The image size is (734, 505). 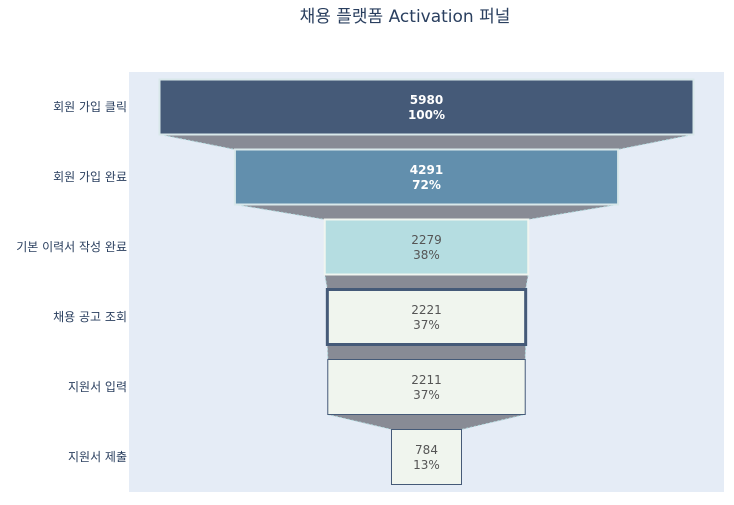 What do you see at coordinates (405, 17) in the screenshot?
I see `chart-title: 채용 플랫폼 Activation 퍼널` at bounding box center [405, 17].